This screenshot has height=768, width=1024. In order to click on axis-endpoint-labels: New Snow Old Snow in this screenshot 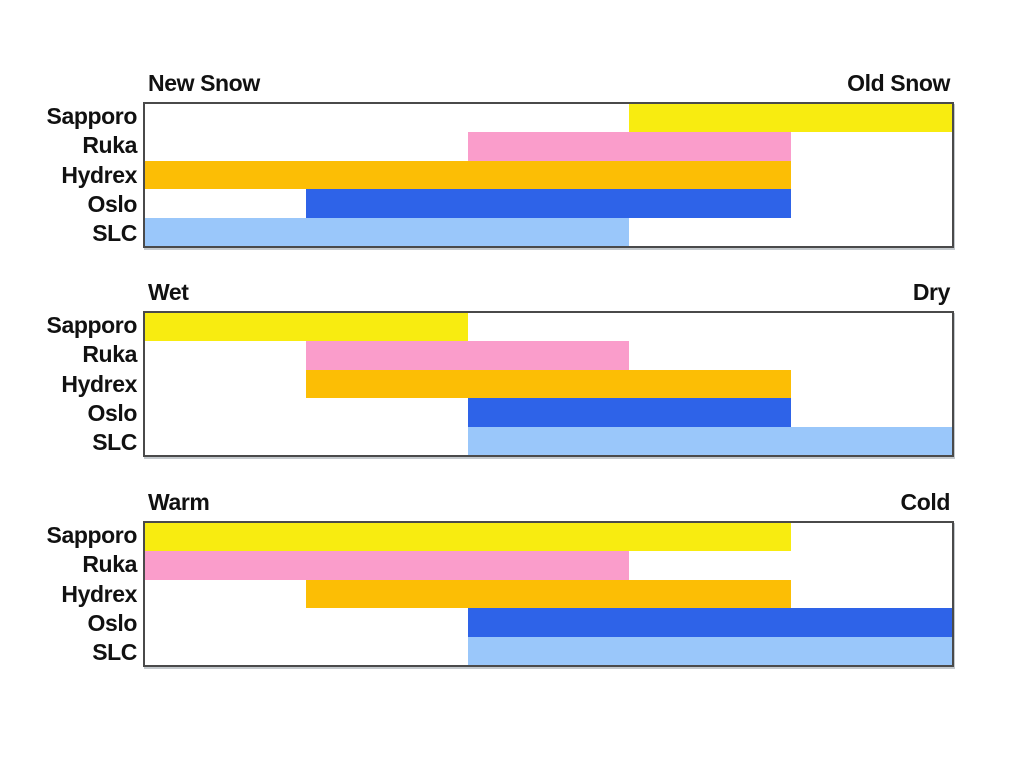, I will do `click(548, 83)`.